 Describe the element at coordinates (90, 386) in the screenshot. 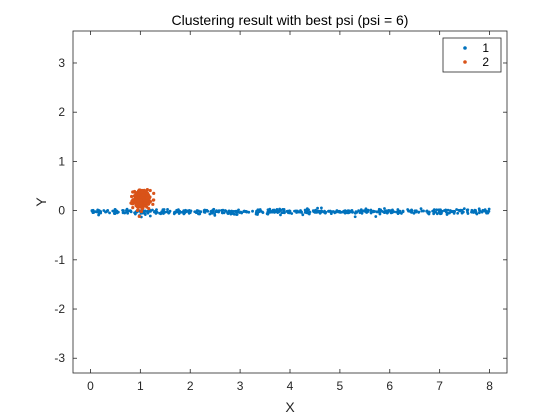

I see `x-tick-label: 0` at that location.